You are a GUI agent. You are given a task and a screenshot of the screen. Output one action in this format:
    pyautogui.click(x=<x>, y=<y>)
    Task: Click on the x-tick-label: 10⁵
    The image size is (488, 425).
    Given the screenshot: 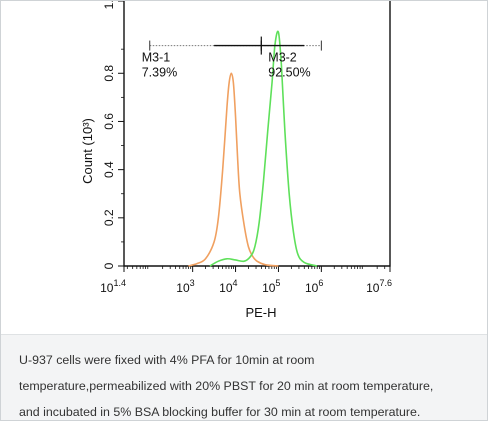 What is the action you would take?
    pyautogui.click(x=271, y=286)
    